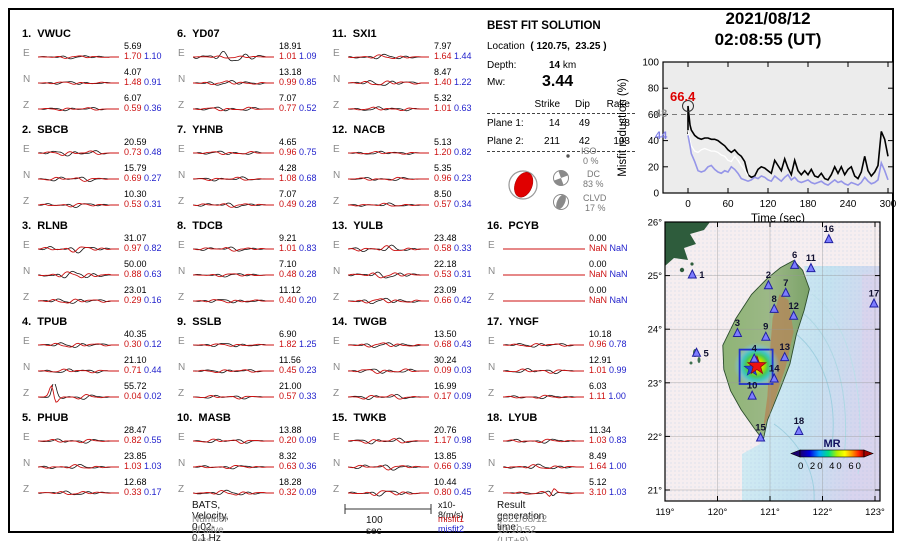 Image resolution: width=902 pixels, height=541 pixels. I want to click on station-title: 8. TDCB, so click(200, 226).